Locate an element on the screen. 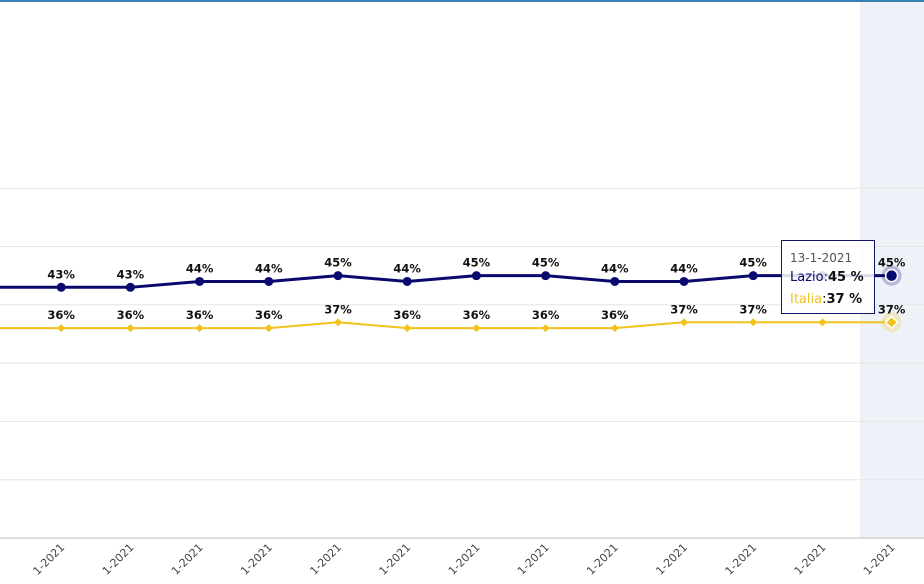  series-line-lazio is located at coordinates (446, 281).